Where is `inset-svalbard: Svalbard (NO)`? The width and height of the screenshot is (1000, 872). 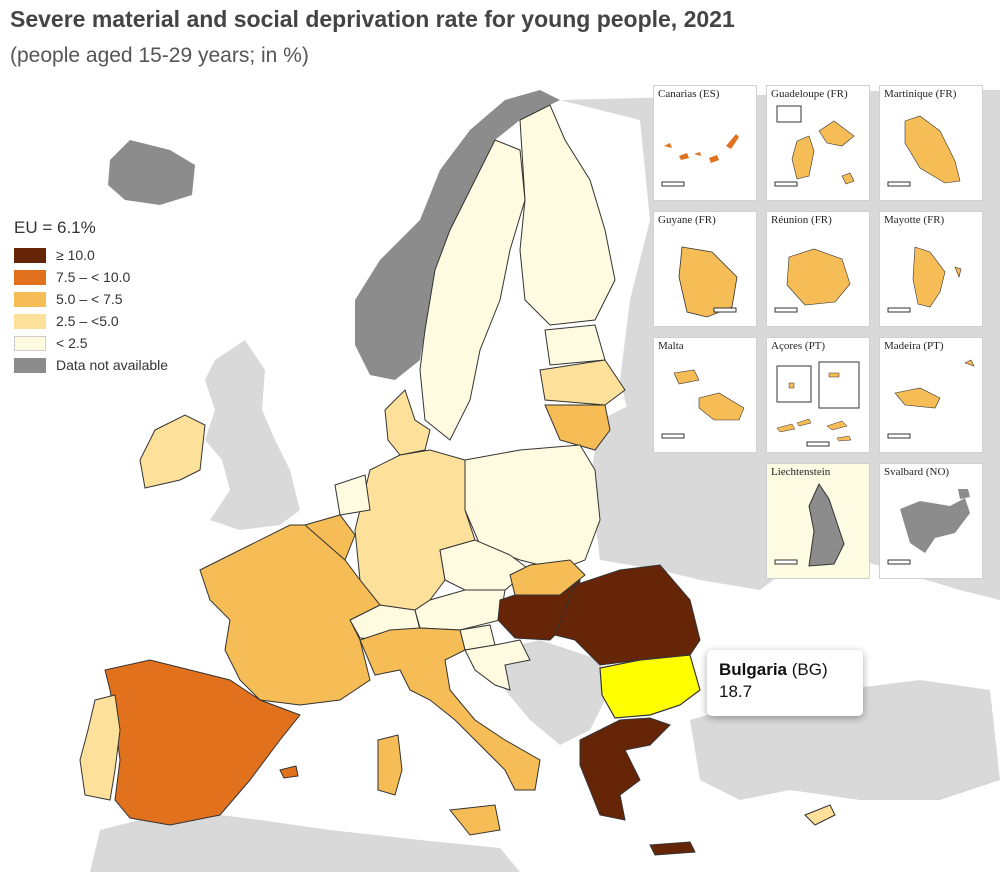
inset-svalbard: Svalbard (NO) is located at coordinates (931, 521).